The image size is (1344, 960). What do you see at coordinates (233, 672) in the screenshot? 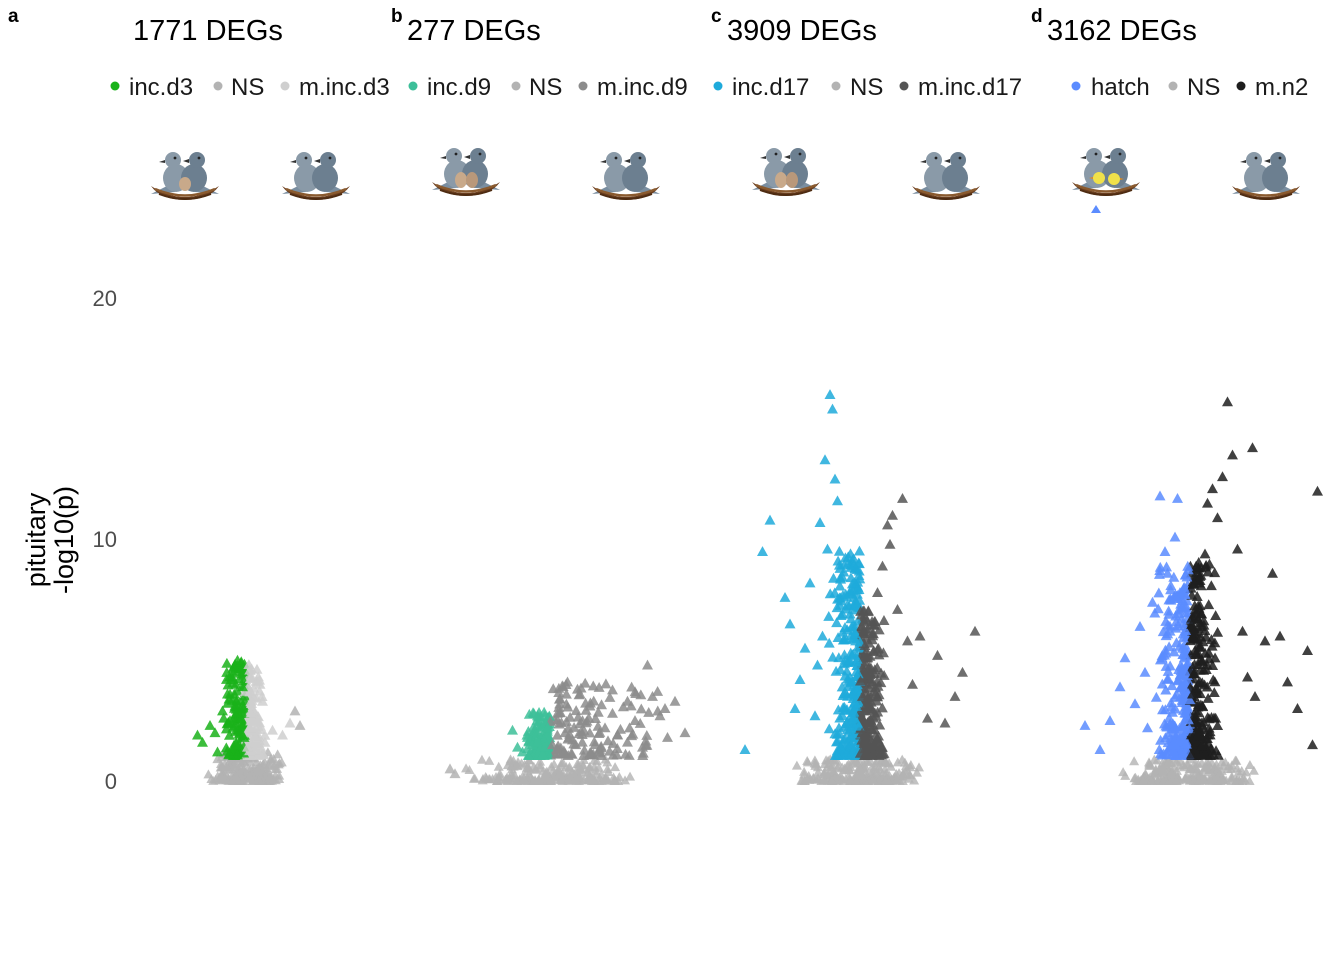
I see `data-point-up-inc.d3` at bounding box center [233, 672].